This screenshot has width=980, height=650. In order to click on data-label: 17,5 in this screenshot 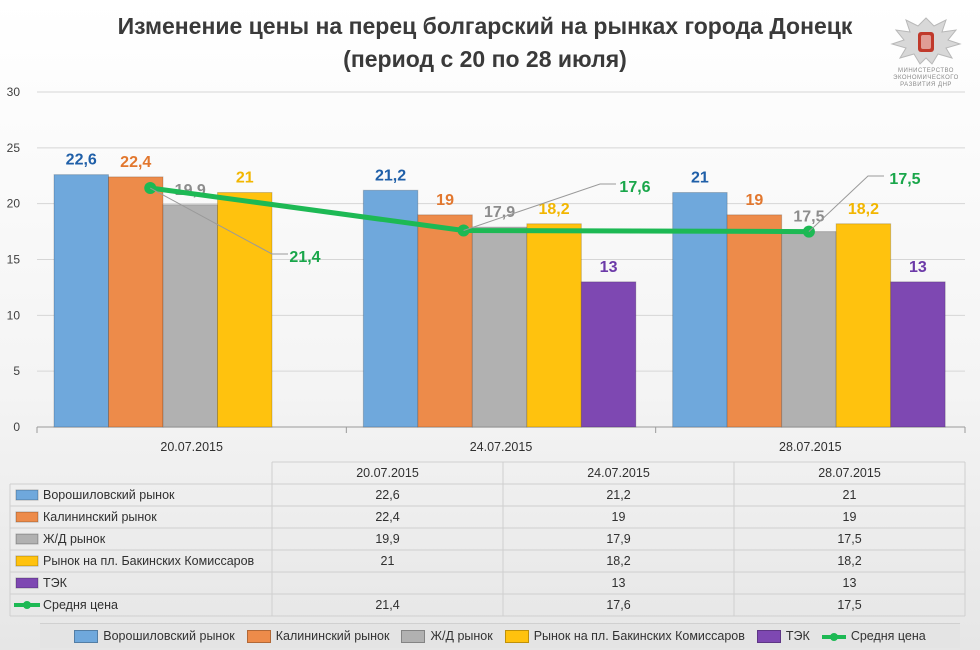, I will do `click(808, 217)`.